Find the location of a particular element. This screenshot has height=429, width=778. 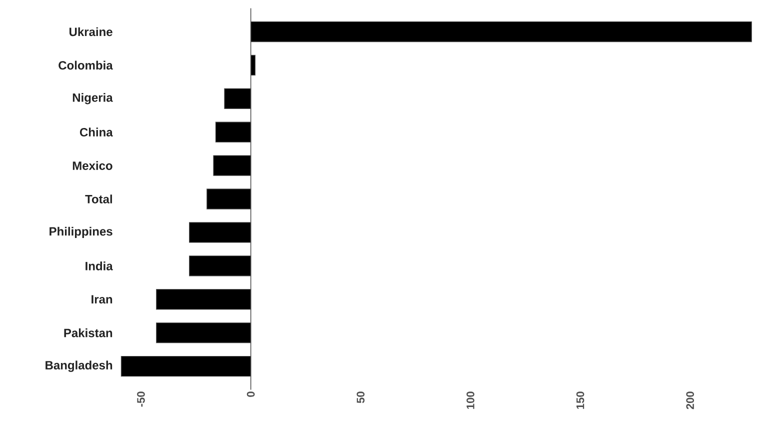

y-tick-label: Colombia is located at coordinates (85, 65).